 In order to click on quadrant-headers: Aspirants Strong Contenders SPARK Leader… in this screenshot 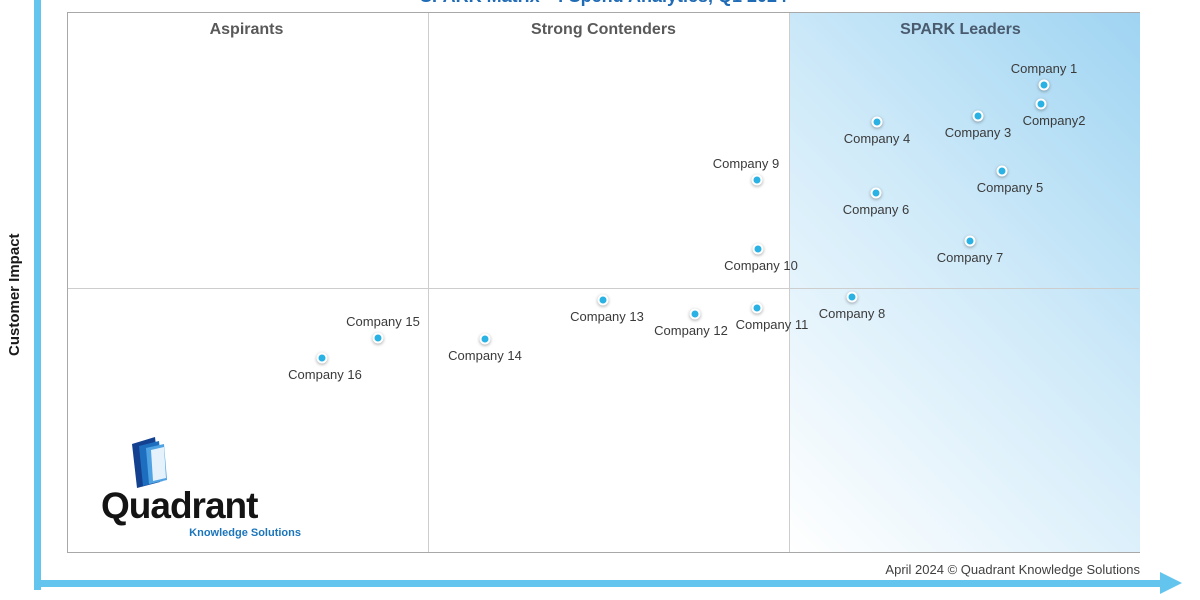, I will do `click(603, 30)`.